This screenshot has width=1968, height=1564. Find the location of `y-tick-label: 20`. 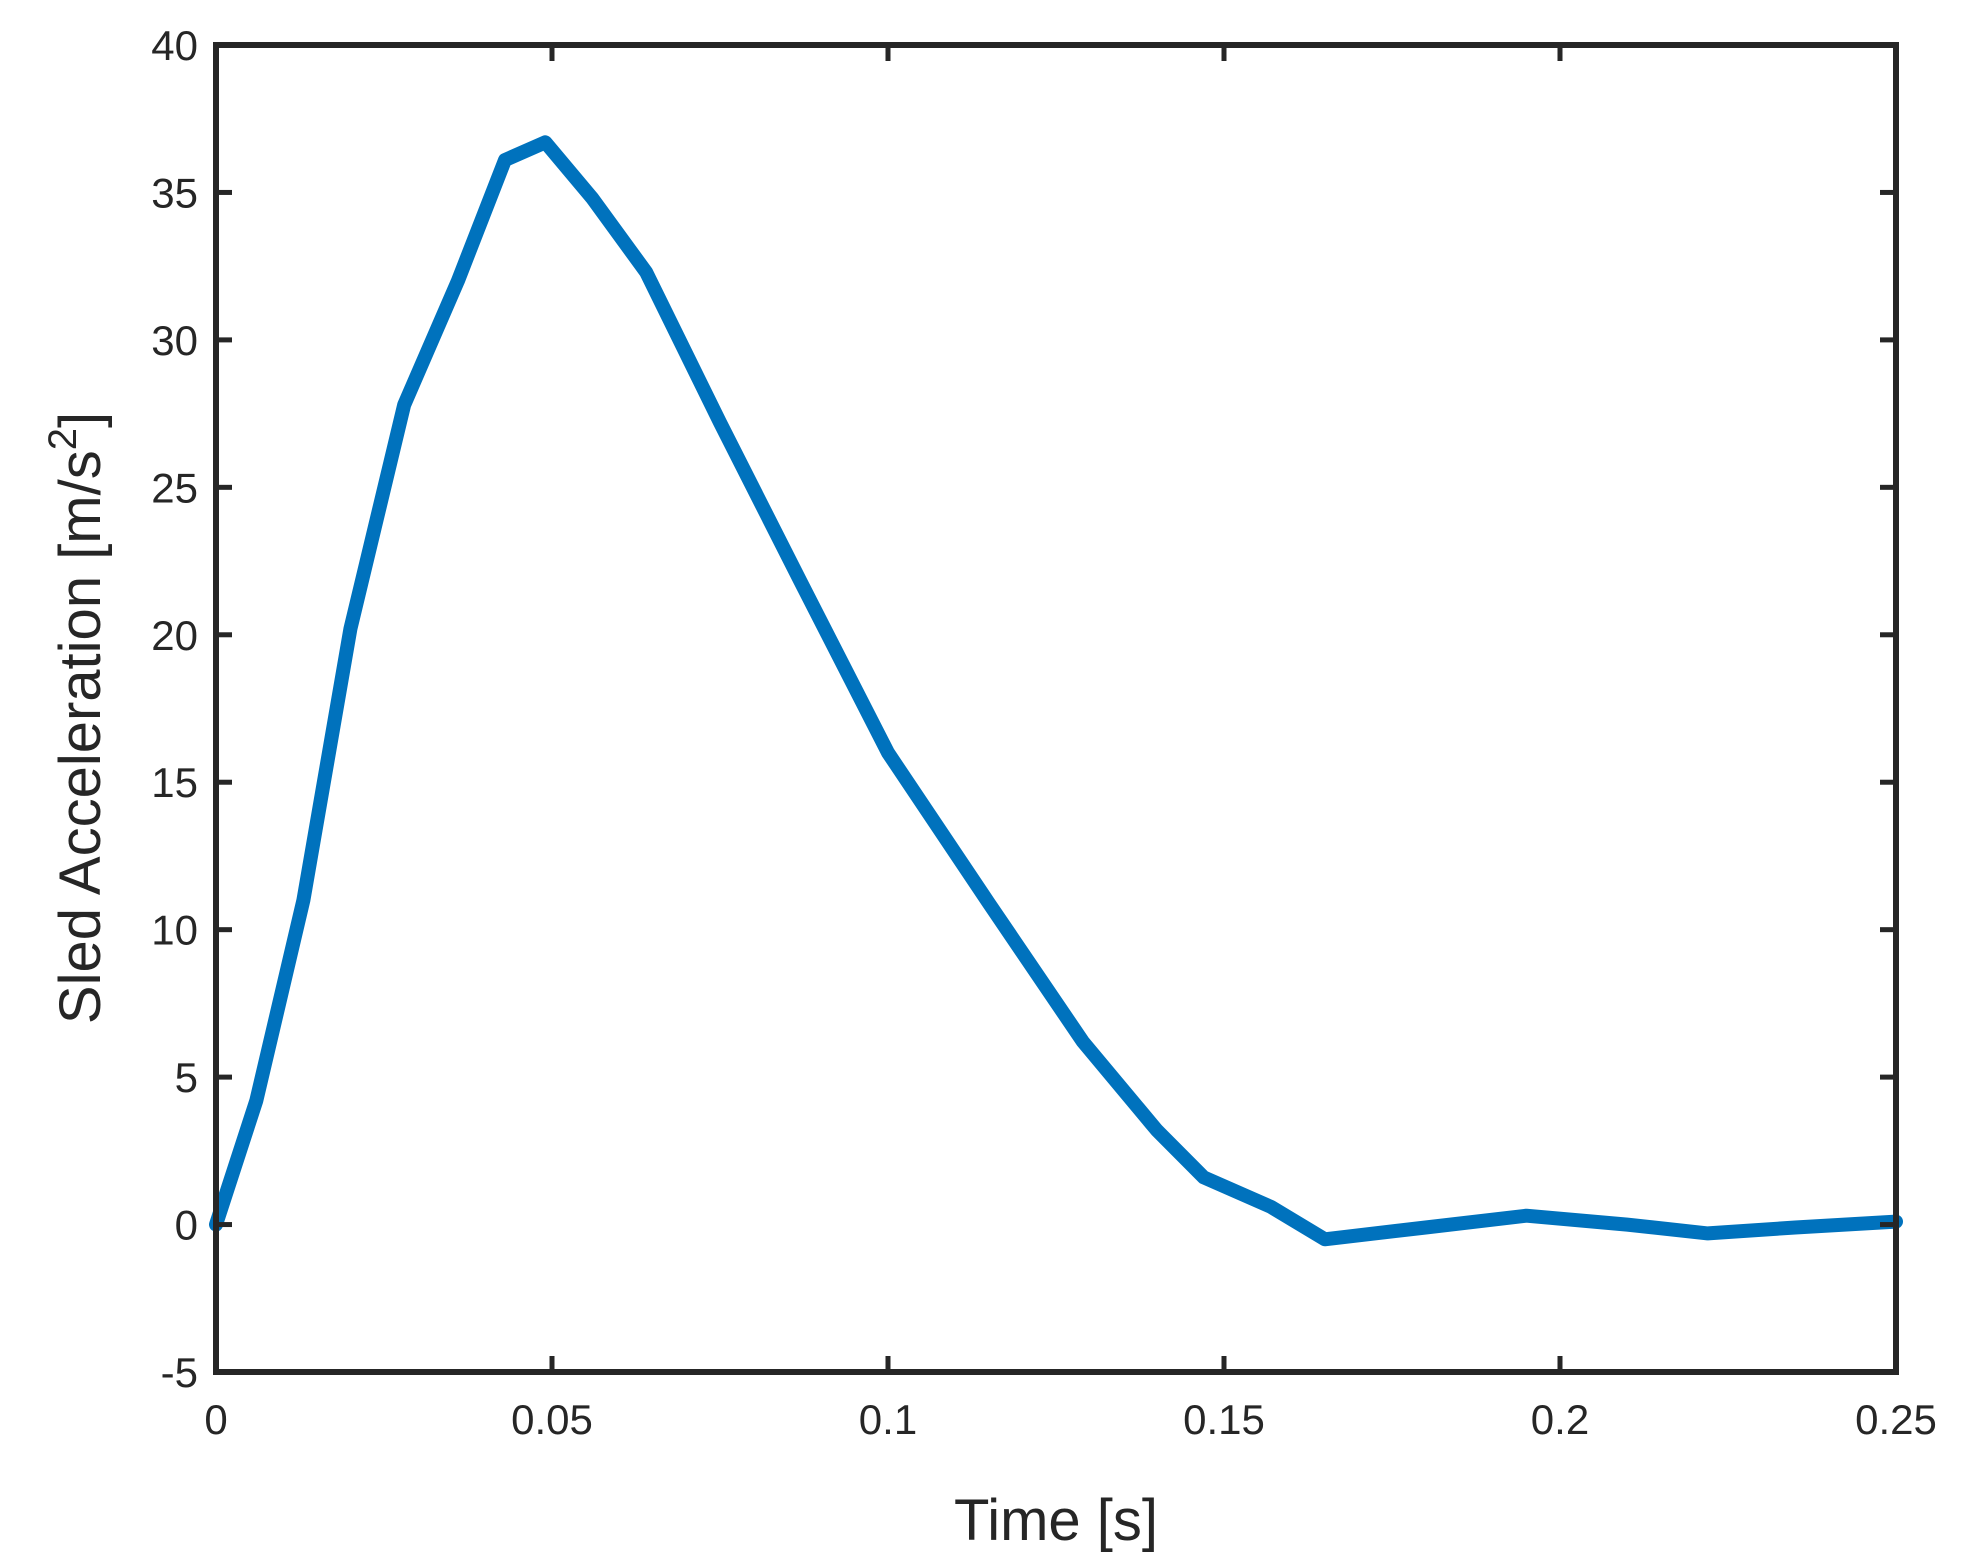

y-tick-label: 20 is located at coordinates (174, 635).